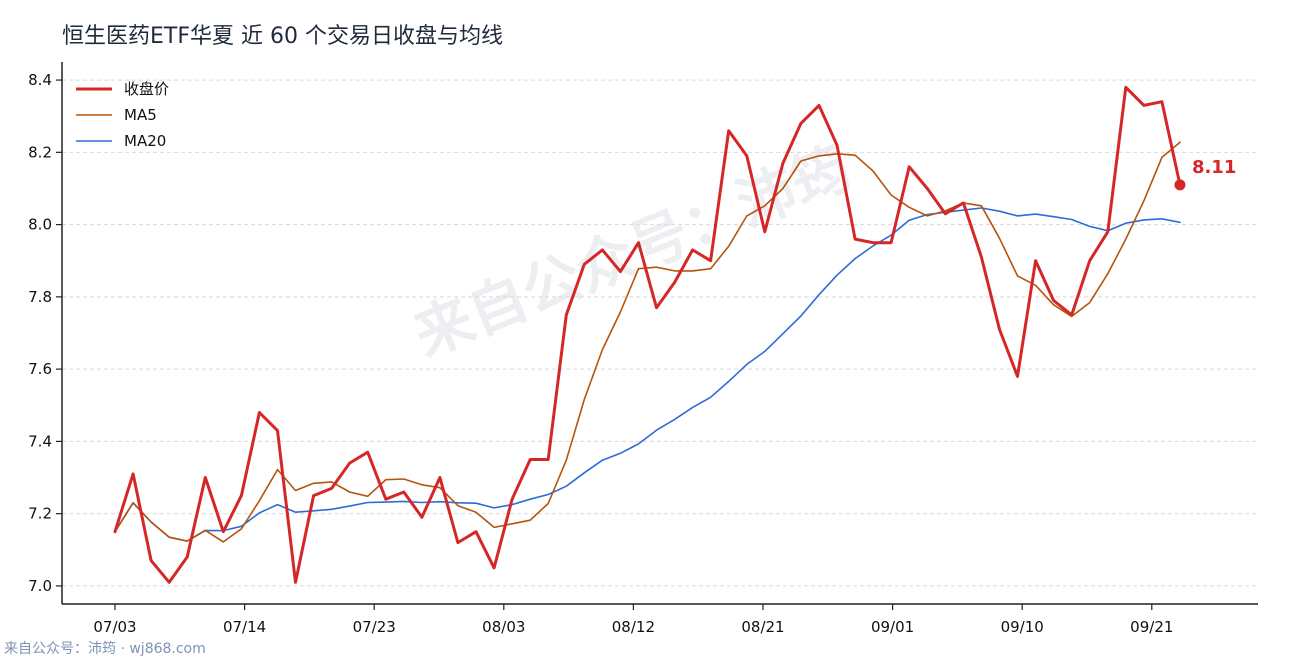 This screenshot has width=1290, height=660. What do you see at coordinates (114, 627) in the screenshot?
I see `x-tick-label: 07/03` at bounding box center [114, 627].